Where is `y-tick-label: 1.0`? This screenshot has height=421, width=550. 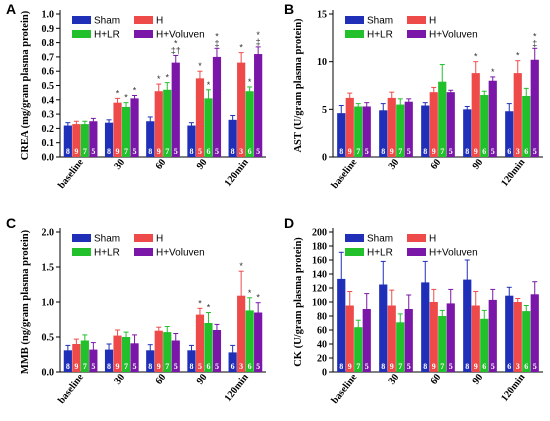 y-tick-label: 1.0 is located at coordinates (48, 15).